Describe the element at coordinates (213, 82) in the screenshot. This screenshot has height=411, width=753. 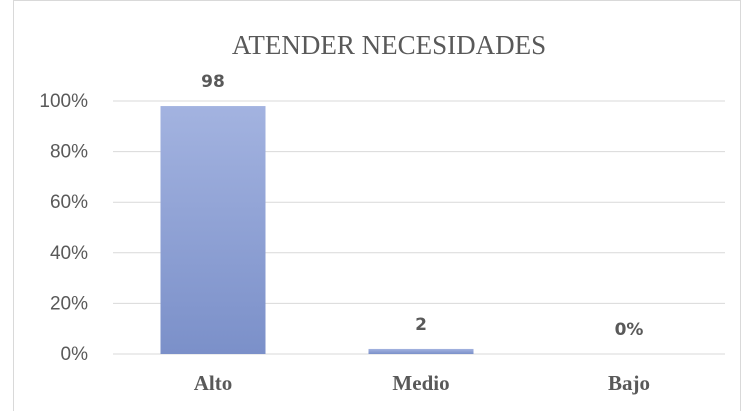
I see `data-label: 98` at that location.